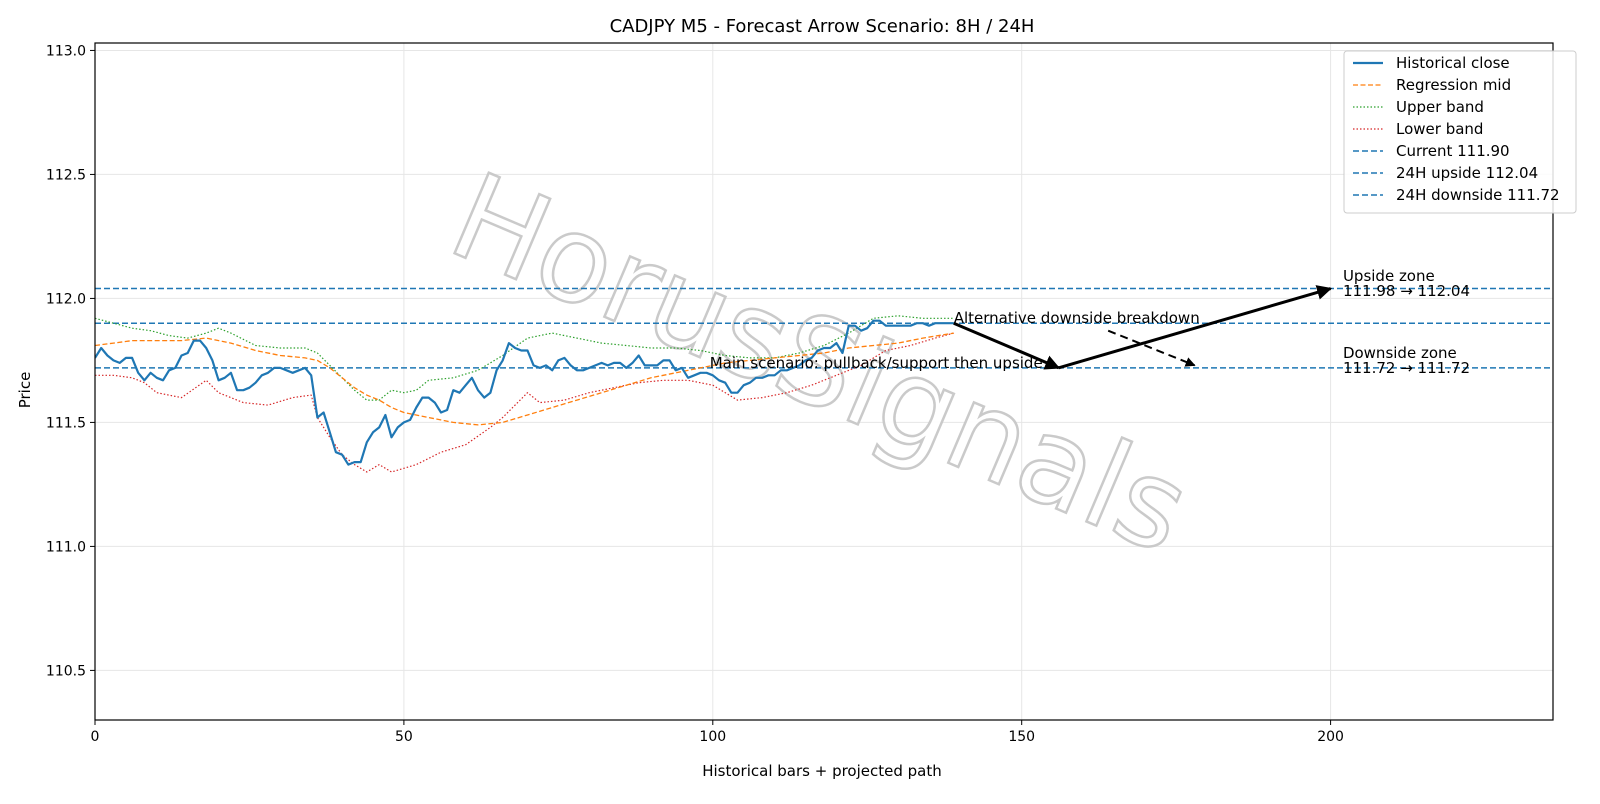 The image size is (1600, 804). I want to click on x-tick-label: 50, so click(404, 737).